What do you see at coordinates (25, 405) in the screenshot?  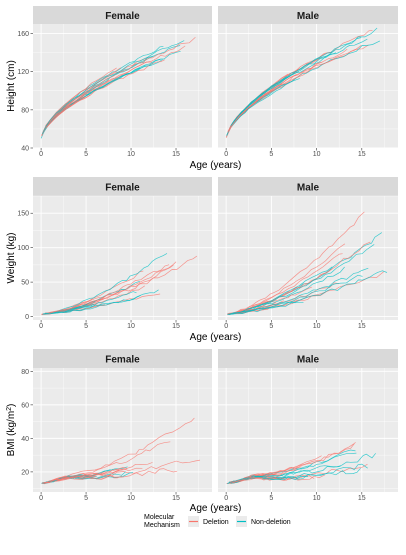 I see `y-tick-label: 60` at bounding box center [25, 405].